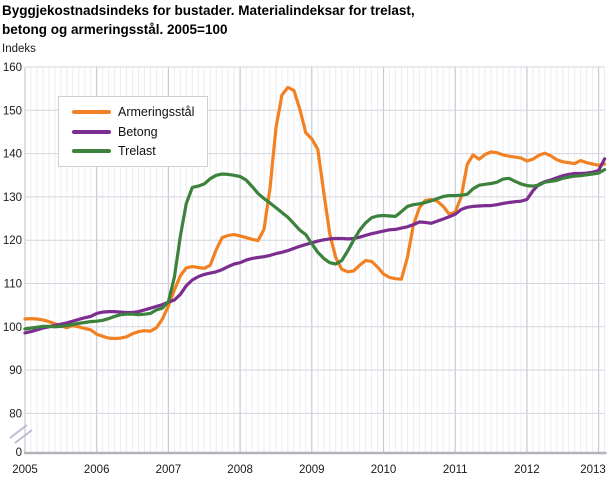 This screenshot has height=488, width=610. I want to click on y-tick-label: 160, so click(12, 68).